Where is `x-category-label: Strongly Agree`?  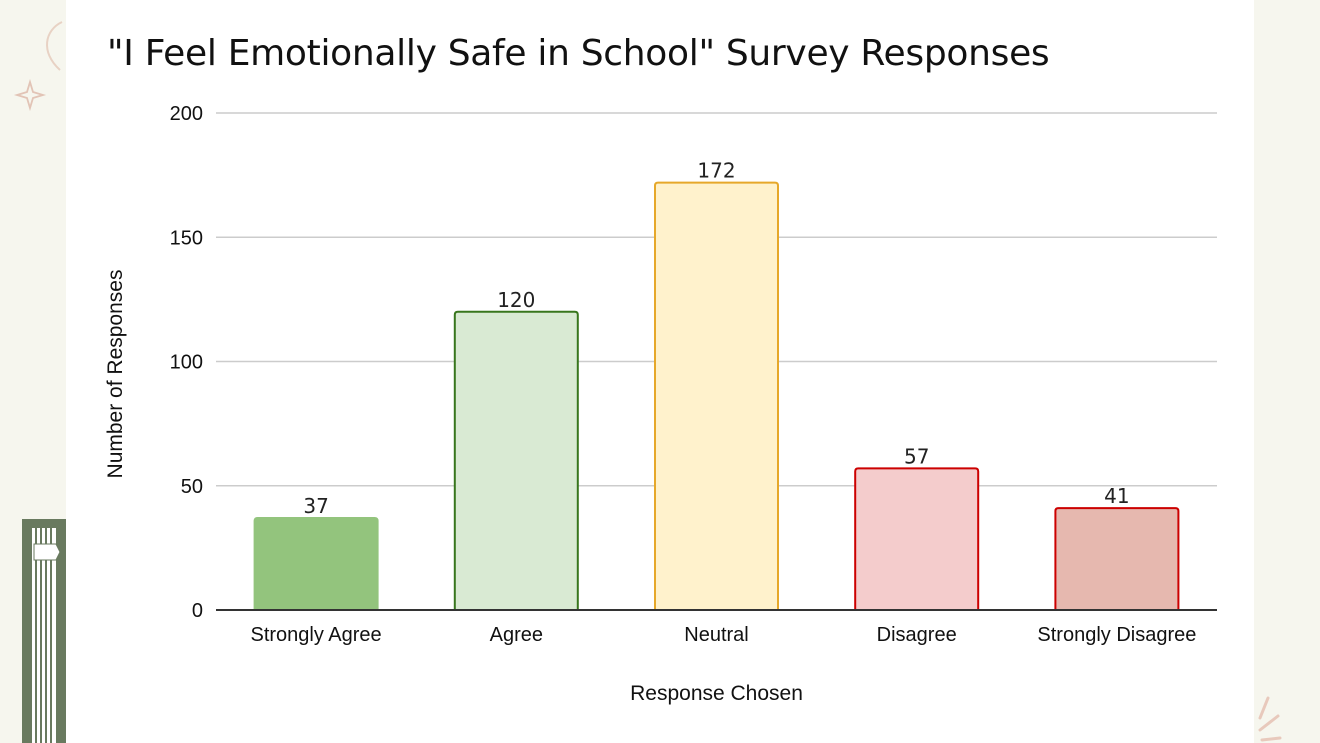
x-category-label: Strongly Agree is located at coordinates (315, 635).